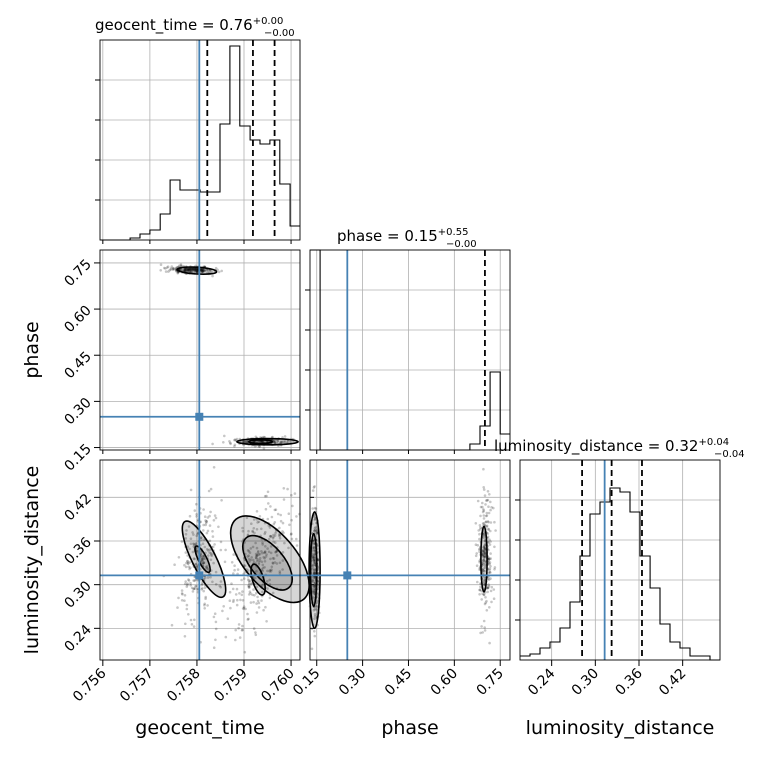 The width and height of the screenshot is (760, 760). What do you see at coordinates (409, 728) in the screenshot?
I see `x-axis-label-phase: phase` at bounding box center [409, 728].